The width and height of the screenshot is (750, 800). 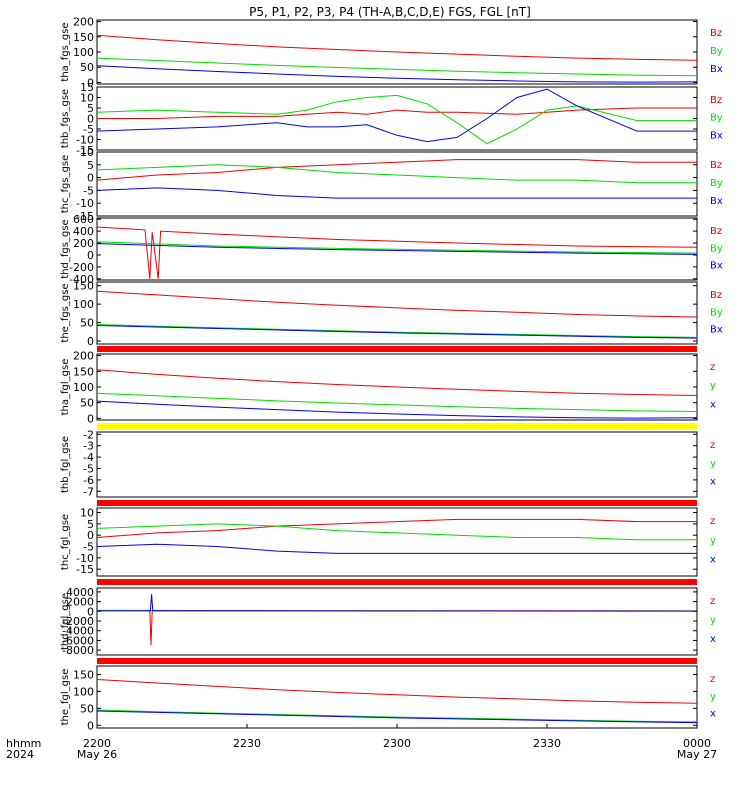 I want to click on x-tick-label: 2200, so click(x=97, y=743).